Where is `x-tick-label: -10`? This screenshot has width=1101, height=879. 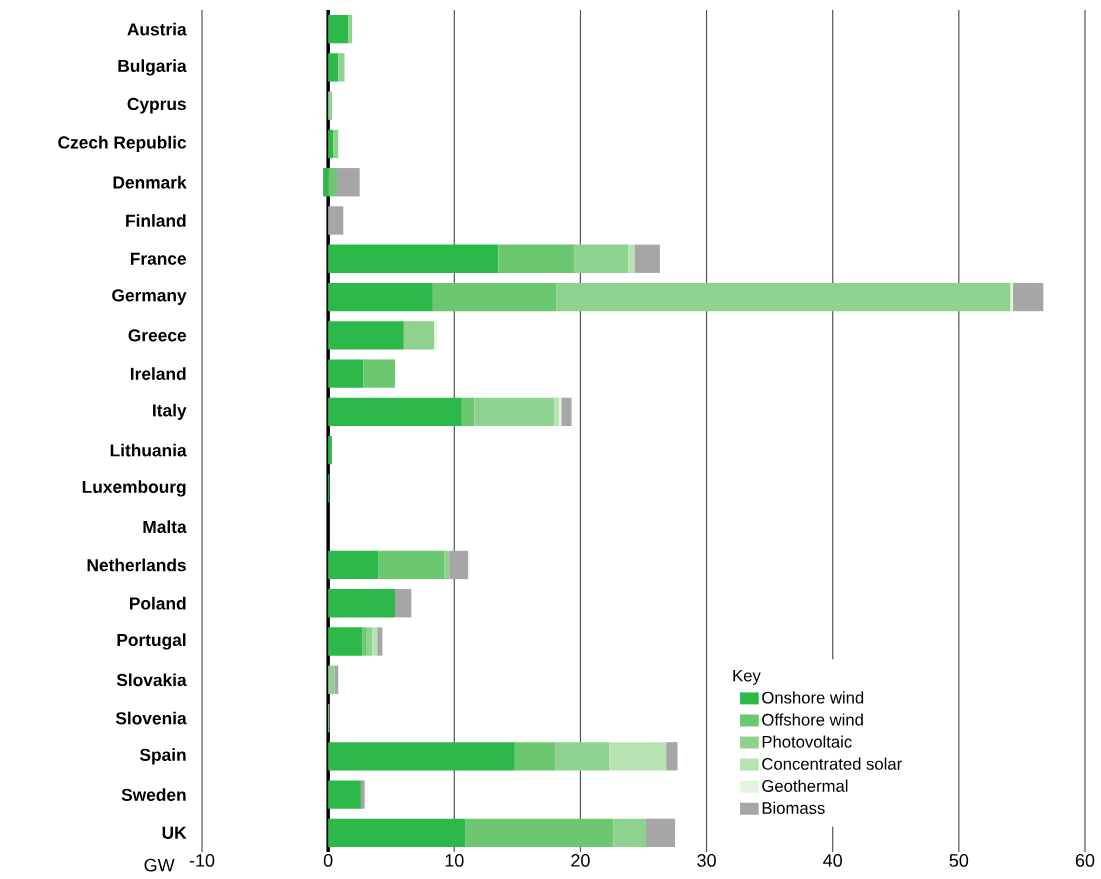
x-tick-label: -10 is located at coordinates (202, 860).